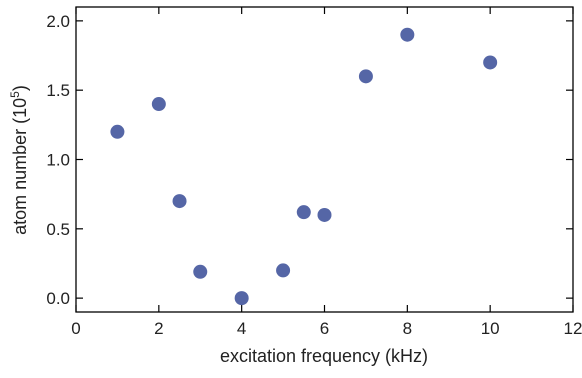  I want to click on y-tick-label: 2.0, so click(58, 21).